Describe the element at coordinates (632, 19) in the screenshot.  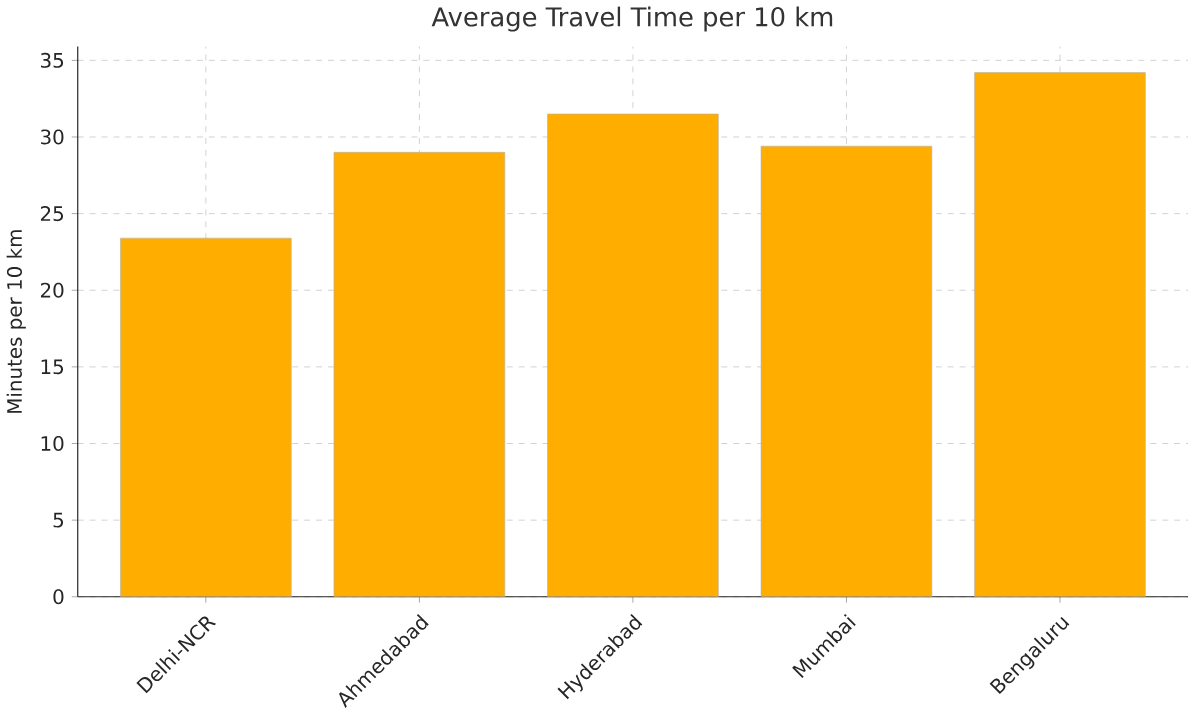
I see `chart-title: Average Travel Time per 10 km` at that location.